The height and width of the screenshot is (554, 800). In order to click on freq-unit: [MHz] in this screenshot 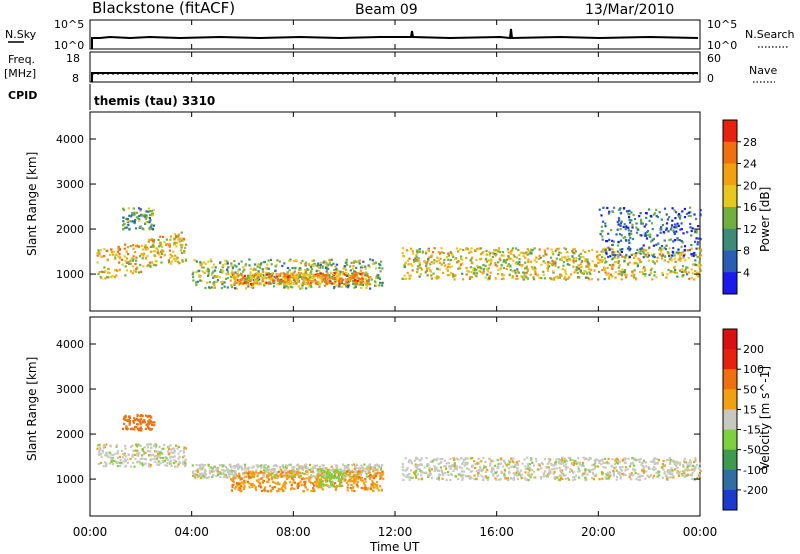, I will do `click(20, 73)`.